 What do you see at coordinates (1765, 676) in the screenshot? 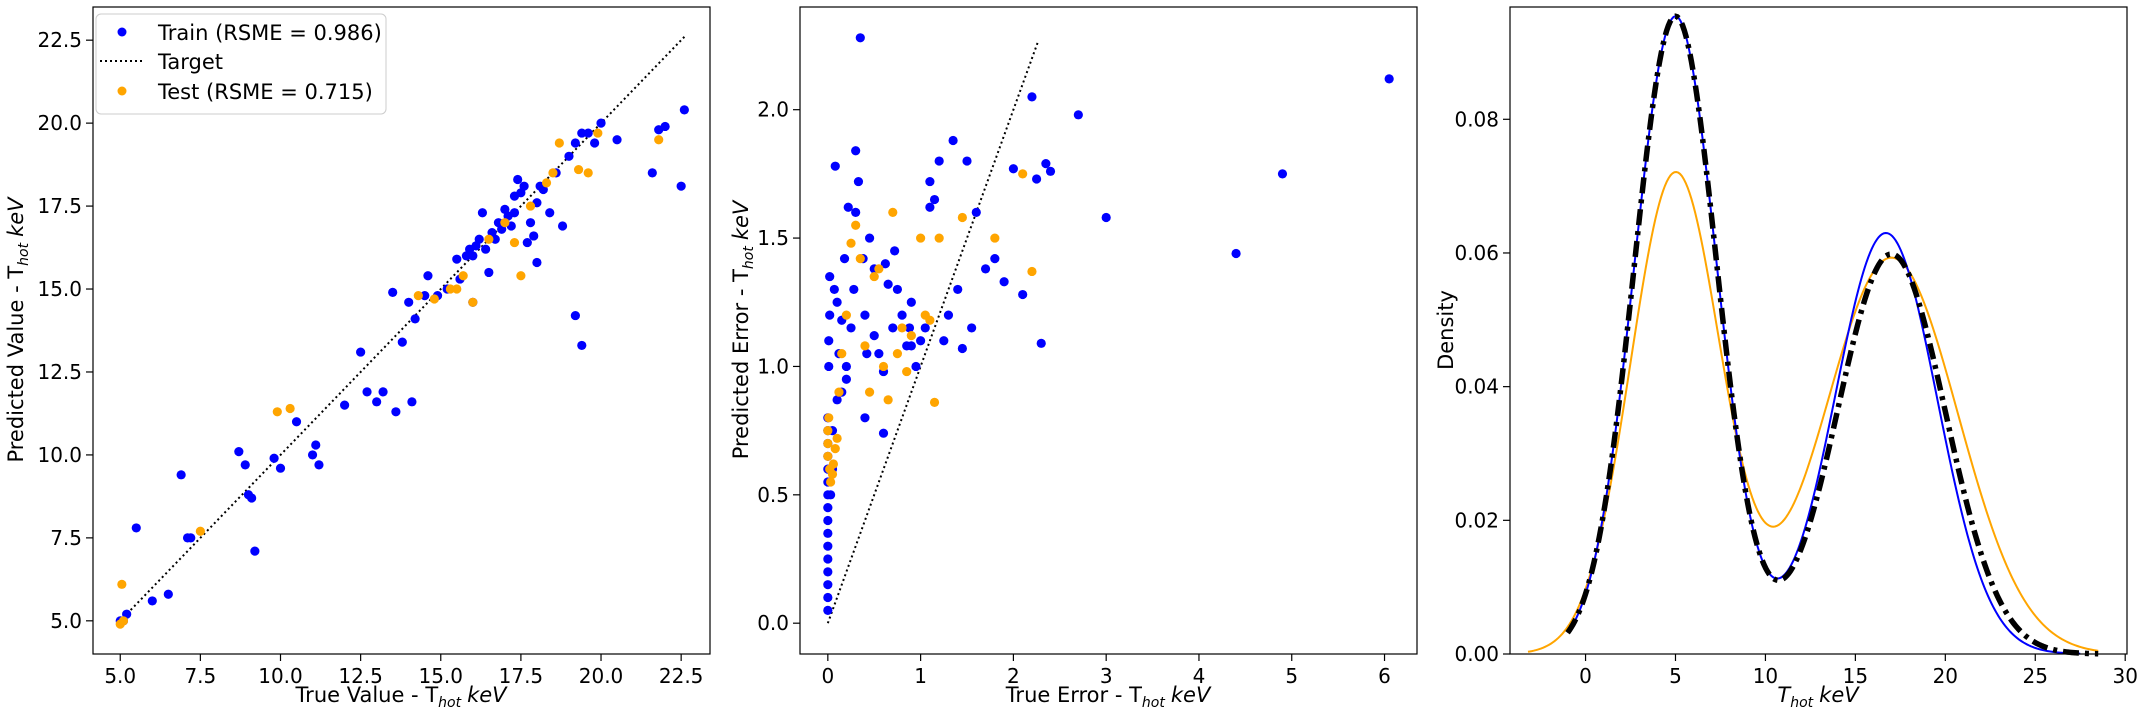
I see `panel-3-xtick-label: 10` at bounding box center [1765, 676].